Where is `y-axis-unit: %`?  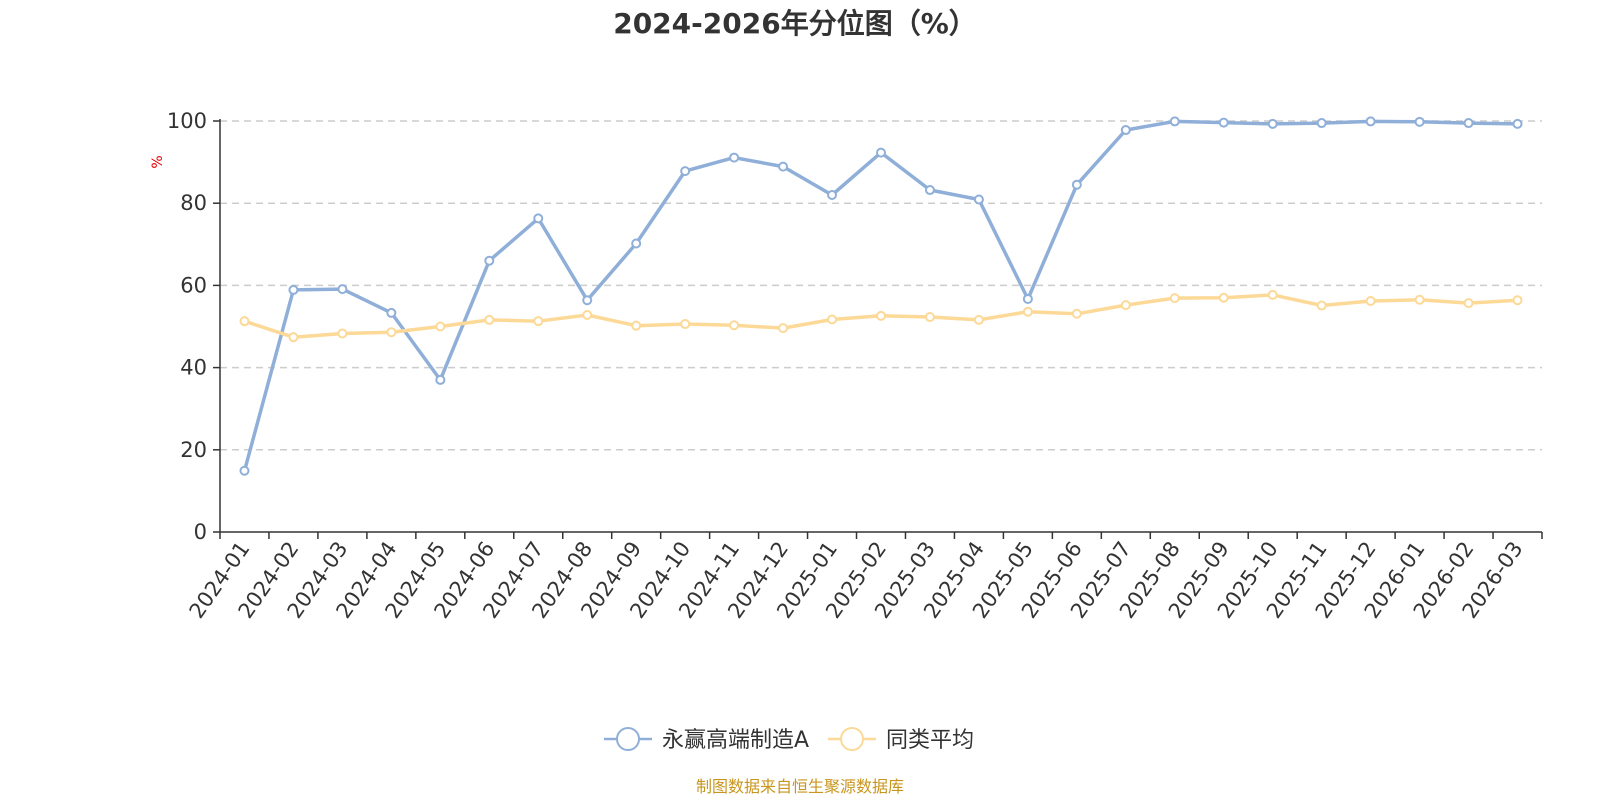
y-axis-unit: % is located at coordinates (158, 161).